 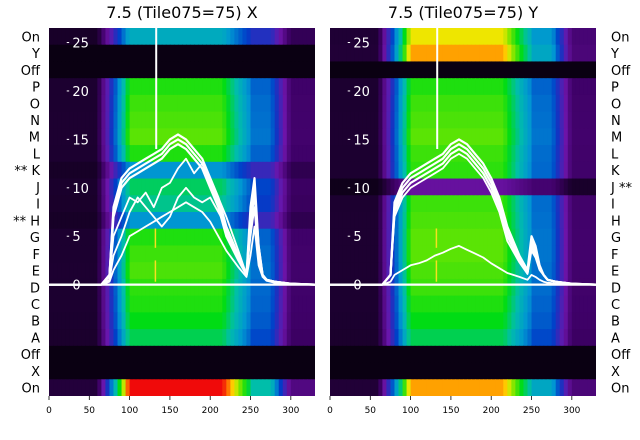 I want to click on row-label: Off, so click(x=621, y=355).